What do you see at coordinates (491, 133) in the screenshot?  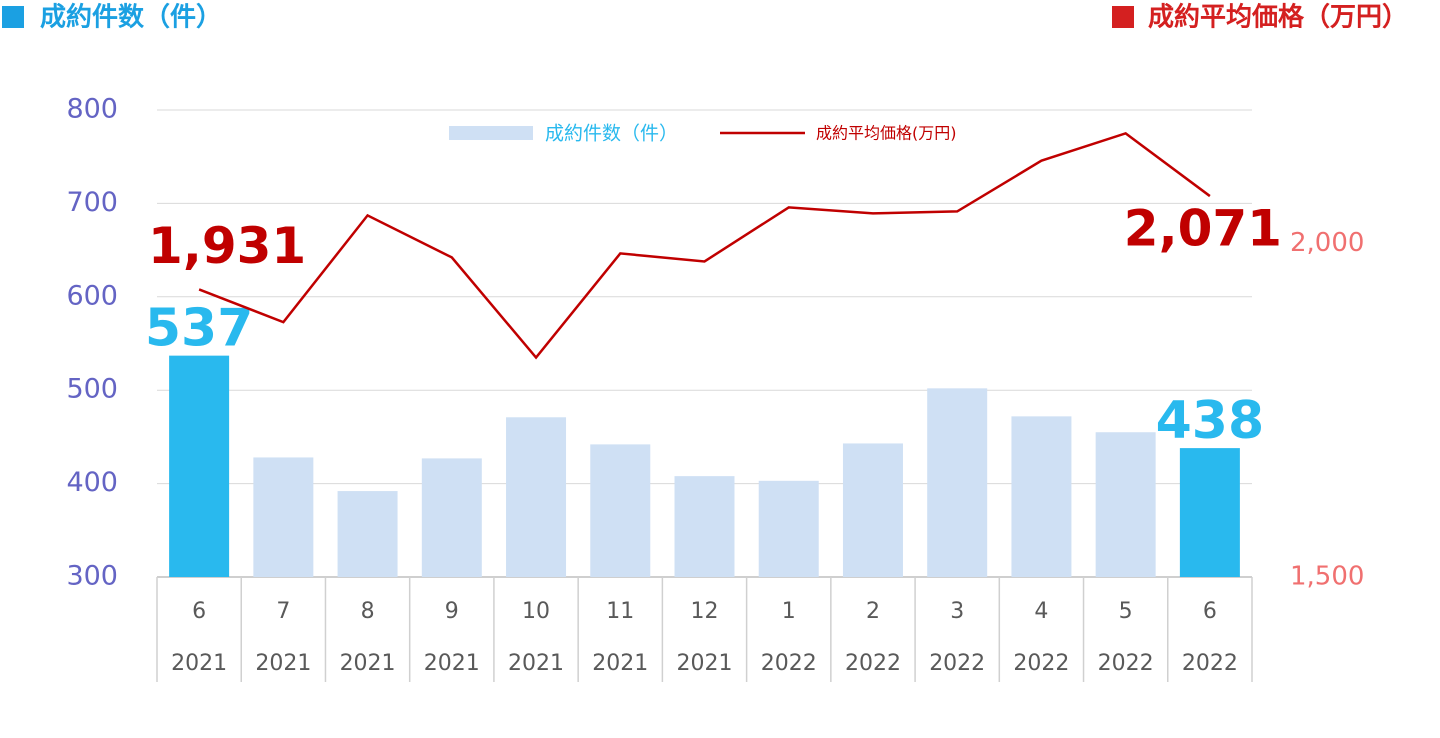 I see `legend-swatch` at bounding box center [491, 133].